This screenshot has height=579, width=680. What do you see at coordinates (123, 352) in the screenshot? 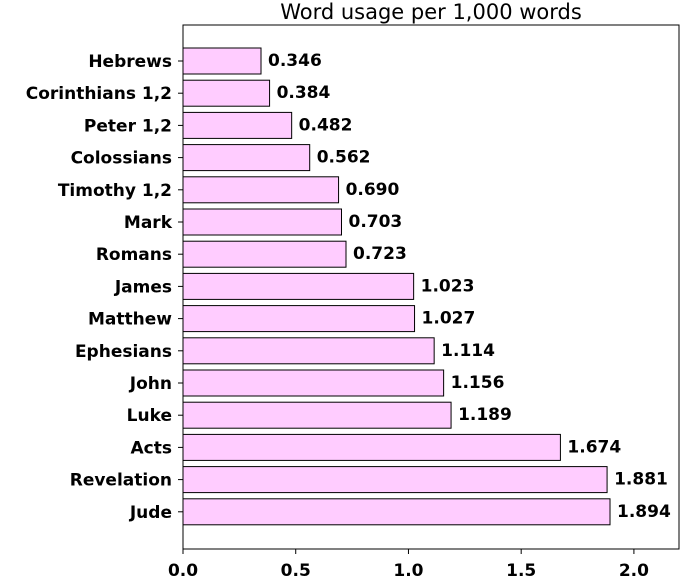
I see `y-tick-label: Ephesians` at bounding box center [123, 352].